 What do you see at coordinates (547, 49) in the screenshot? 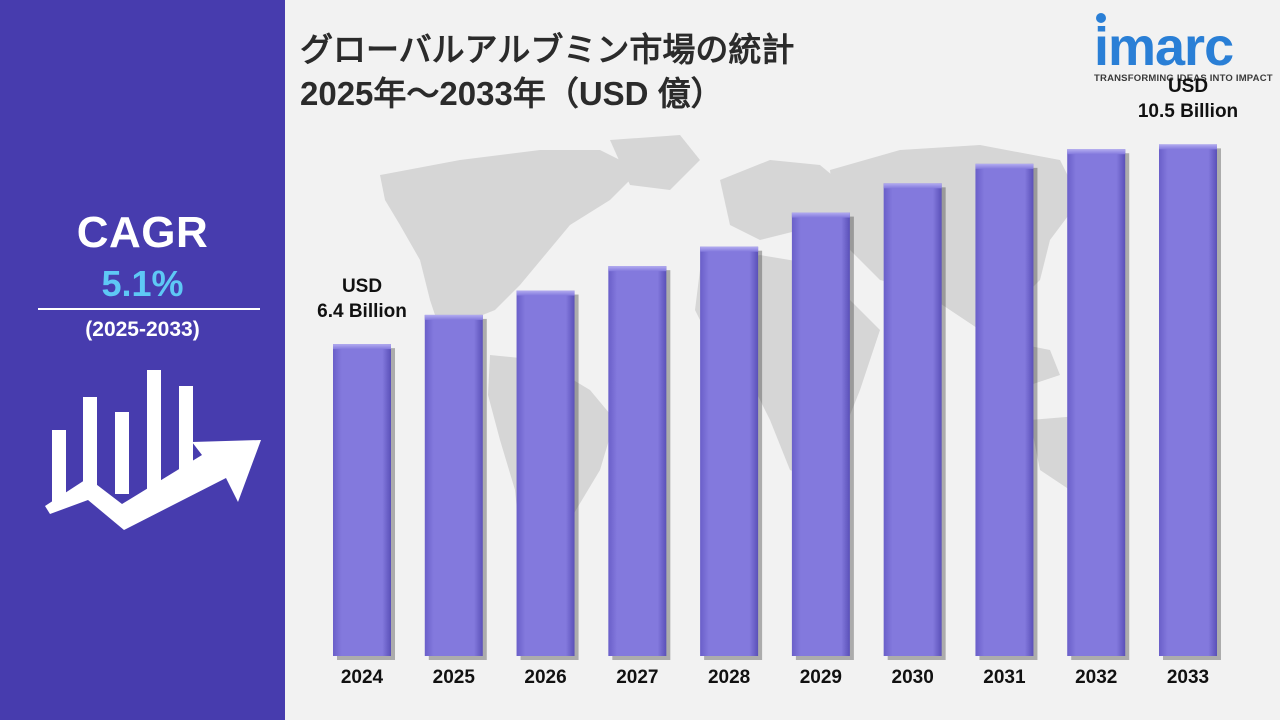
I see `title-line-1: グローバルアルブミン市場の統計` at bounding box center [547, 49].